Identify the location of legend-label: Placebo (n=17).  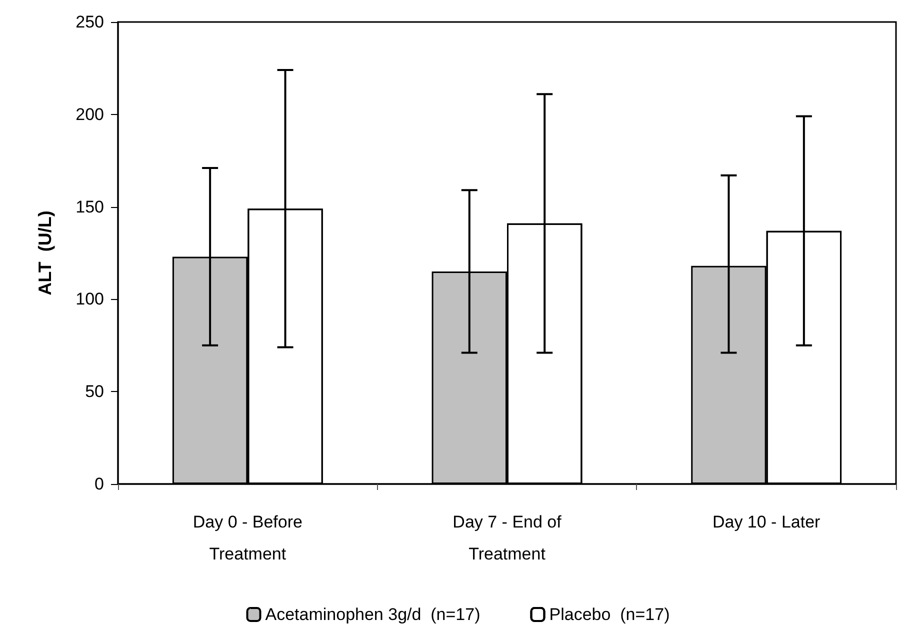
(609, 614).